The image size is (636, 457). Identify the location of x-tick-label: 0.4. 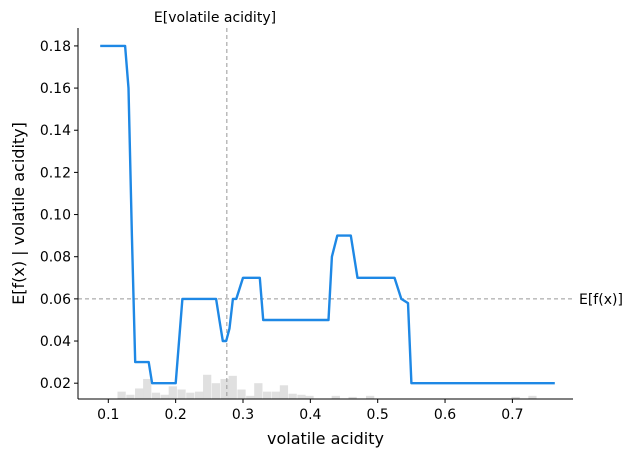
(310, 415).